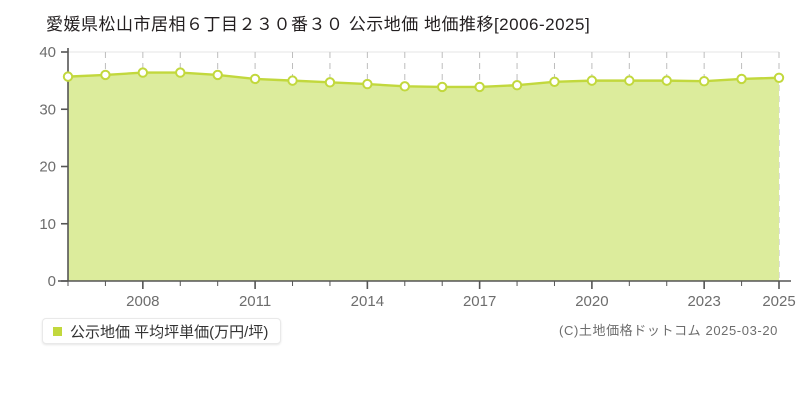  What do you see at coordinates (57, 331) in the screenshot?
I see `legend-swatch-icon` at bounding box center [57, 331].